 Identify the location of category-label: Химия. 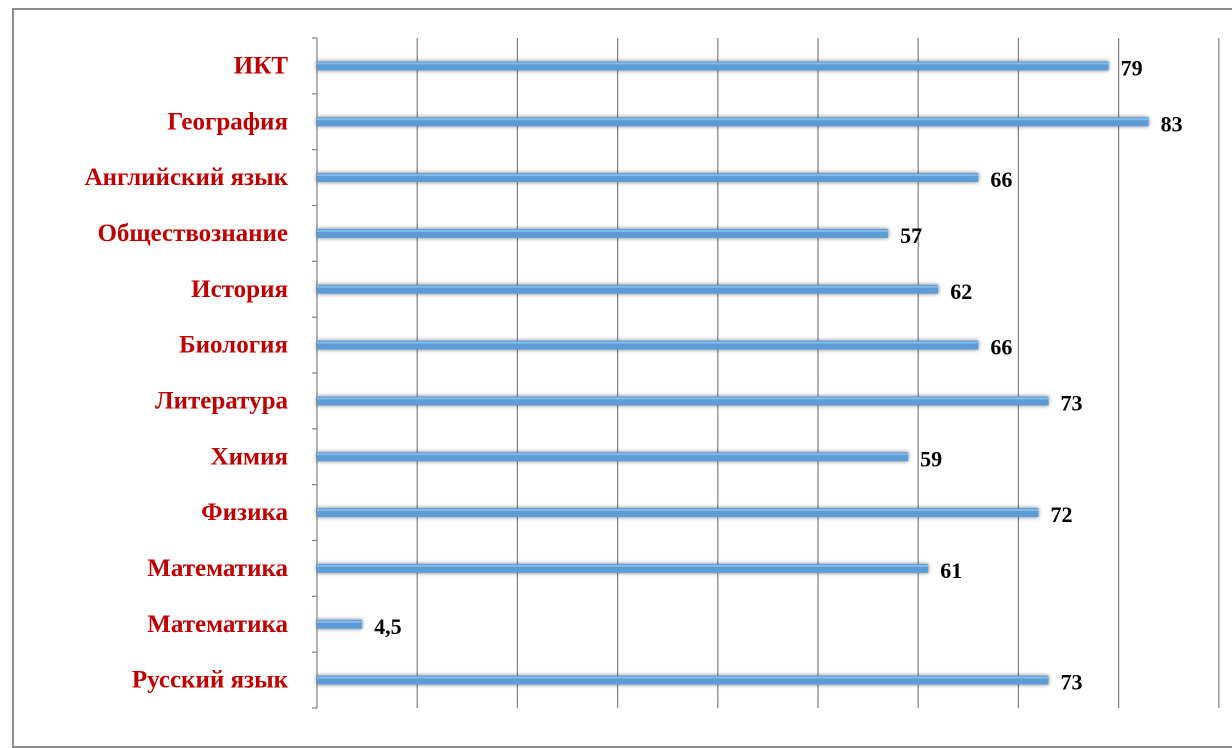
(249, 456).